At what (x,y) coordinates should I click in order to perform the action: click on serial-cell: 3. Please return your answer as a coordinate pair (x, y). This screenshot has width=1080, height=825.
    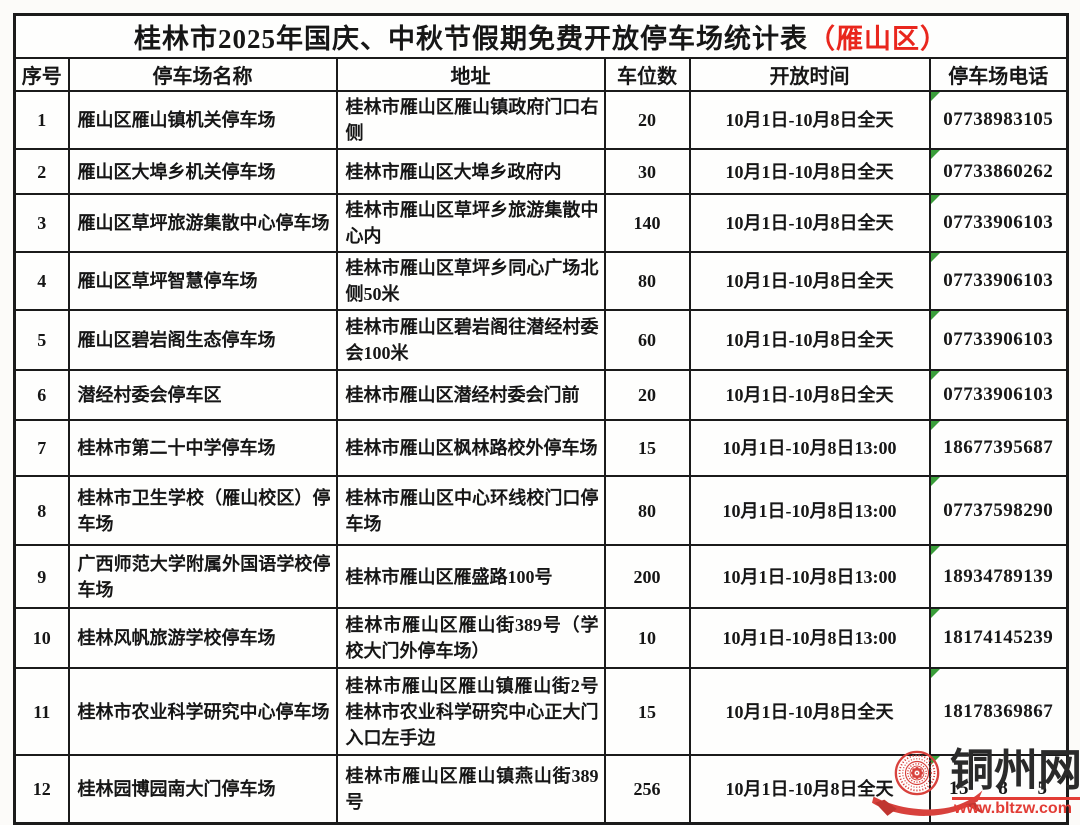
    Looking at the image, I should click on (41, 223).